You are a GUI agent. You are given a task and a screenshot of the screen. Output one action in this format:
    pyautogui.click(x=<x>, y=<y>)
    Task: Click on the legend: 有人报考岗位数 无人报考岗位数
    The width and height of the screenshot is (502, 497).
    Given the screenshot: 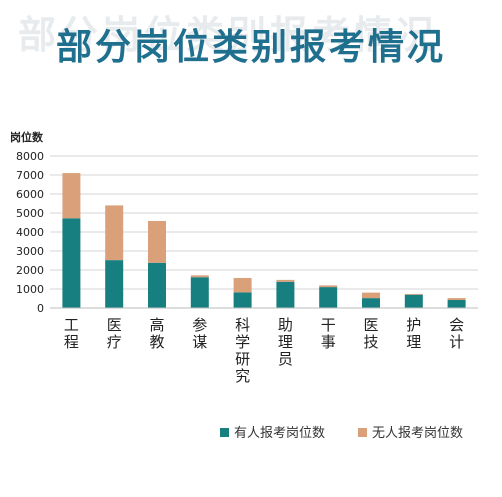 What is the action you would take?
    pyautogui.click(x=341, y=433)
    